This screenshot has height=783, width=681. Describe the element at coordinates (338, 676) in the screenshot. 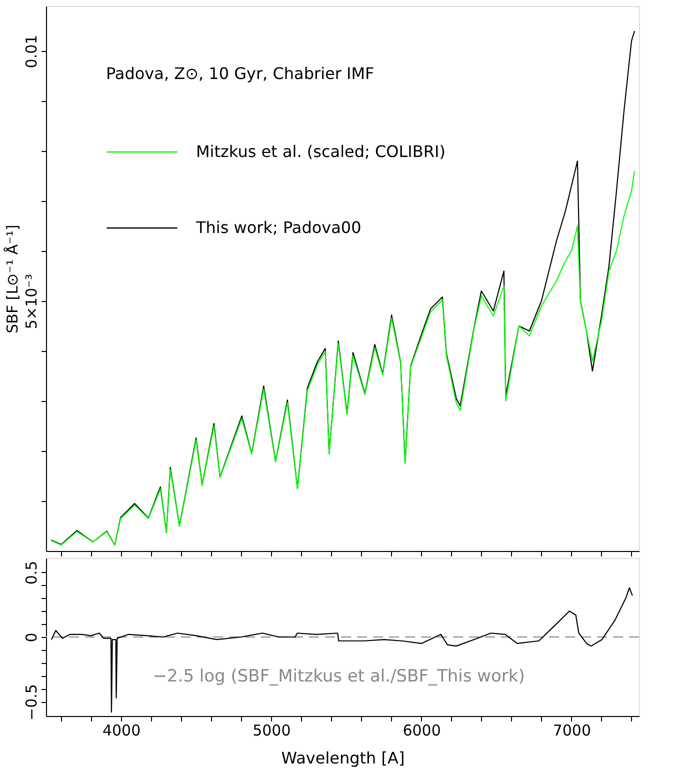

I see `annotation: −2.5 log (SBF_Mitzkus et al./SBF_This work)` at that location.